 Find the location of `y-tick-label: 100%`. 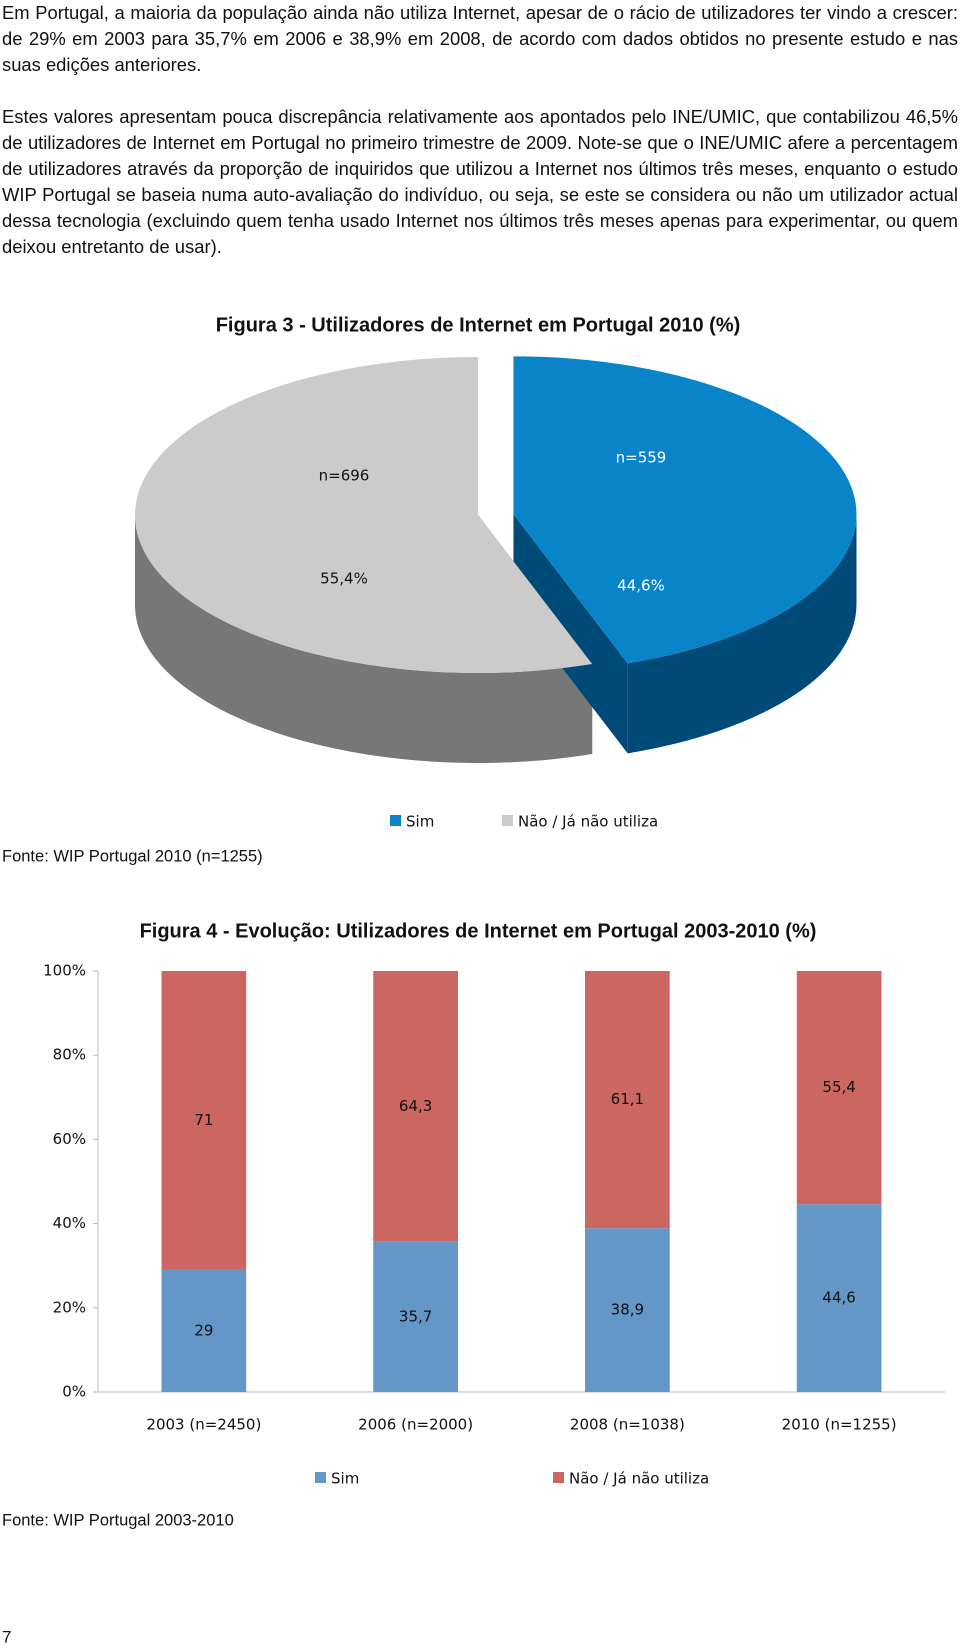

y-tick-label: 100% is located at coordinates (64, 971).